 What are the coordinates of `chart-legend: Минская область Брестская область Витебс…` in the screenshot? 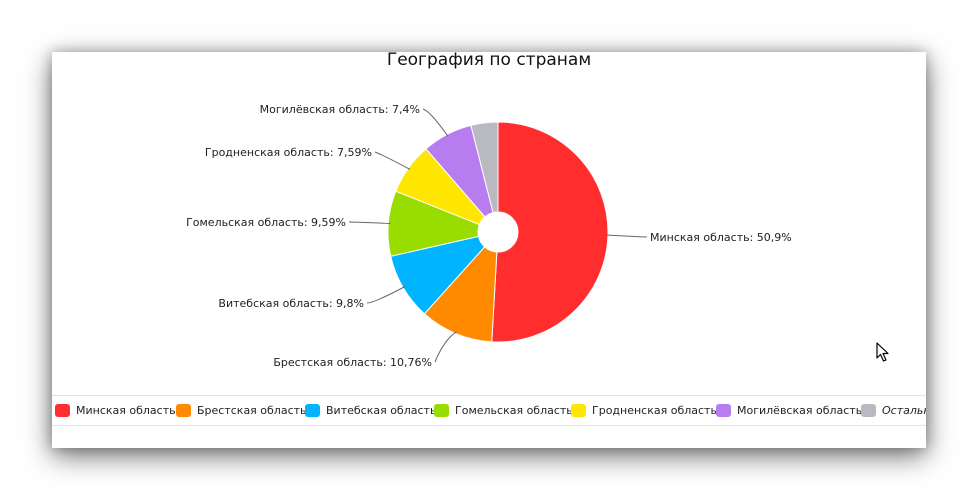 It's located at (489, 410).